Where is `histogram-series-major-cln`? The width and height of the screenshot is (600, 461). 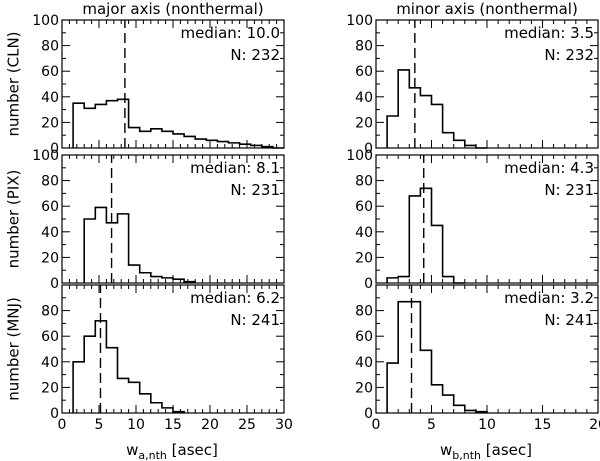 histogram-series-major-cln is located at coordinates (178, 123).